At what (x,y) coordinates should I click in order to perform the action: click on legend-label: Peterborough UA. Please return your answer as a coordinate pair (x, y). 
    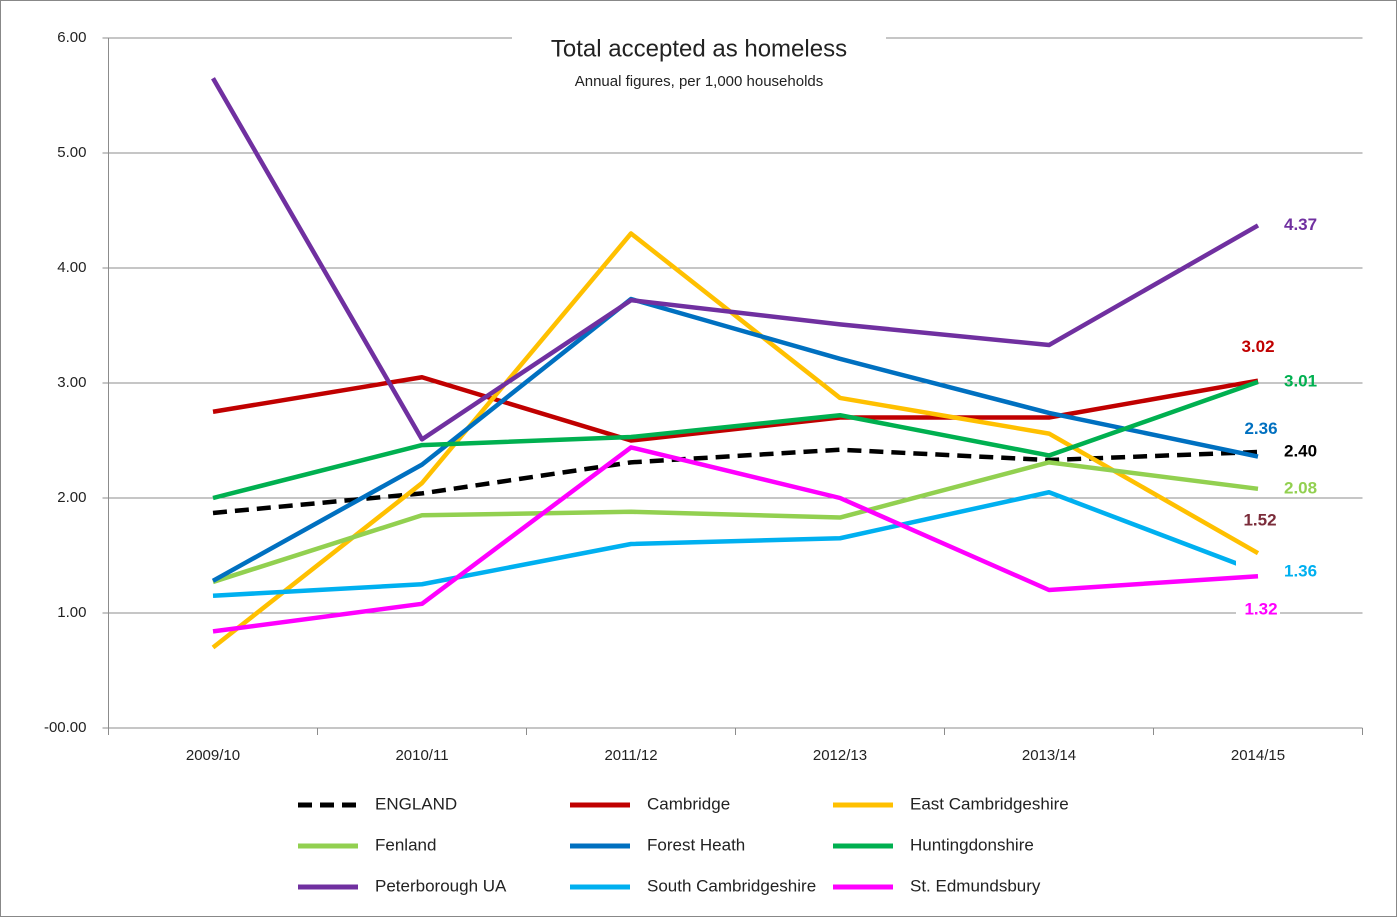
    Looking at the image, I should click on (441, 885).